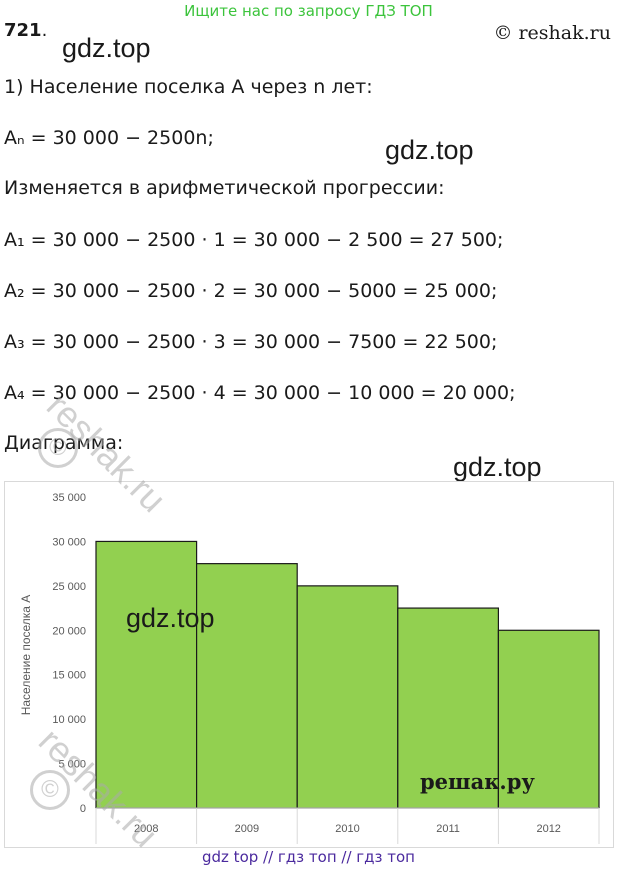  I want to click on y-tick-label: 15 000, so click(69, 676).